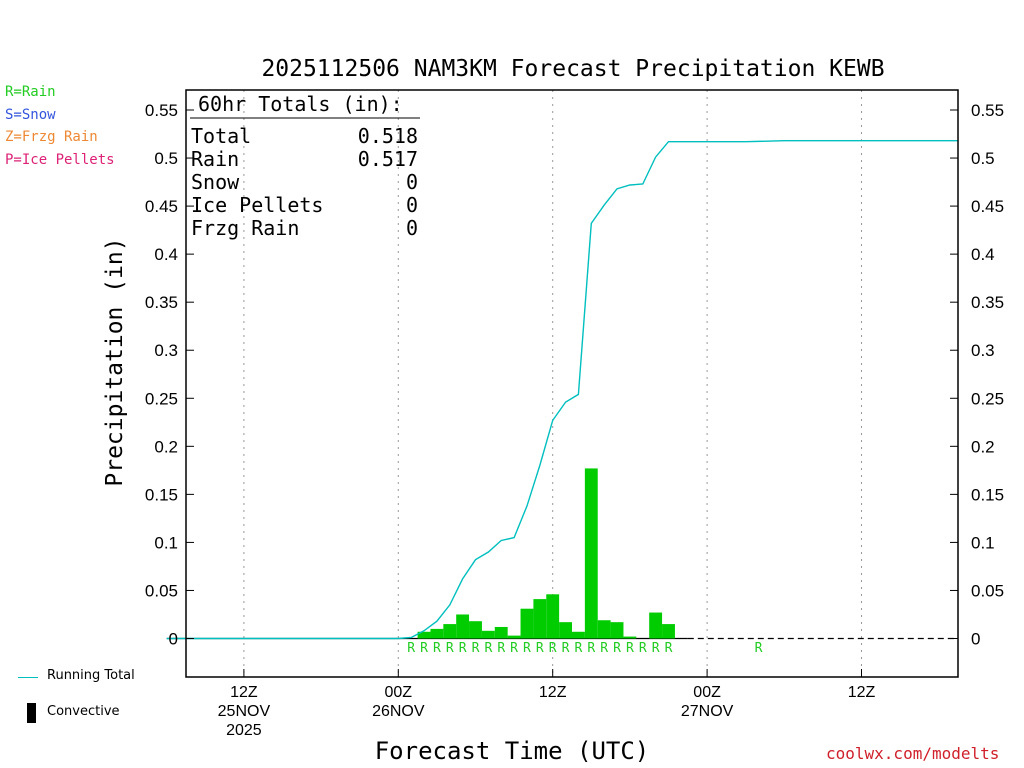 The image size is (1024, 768). Describe the element at coordinates (161, 302) in the screenshot. I see `y-tick-label-left: 0.35` at that location.